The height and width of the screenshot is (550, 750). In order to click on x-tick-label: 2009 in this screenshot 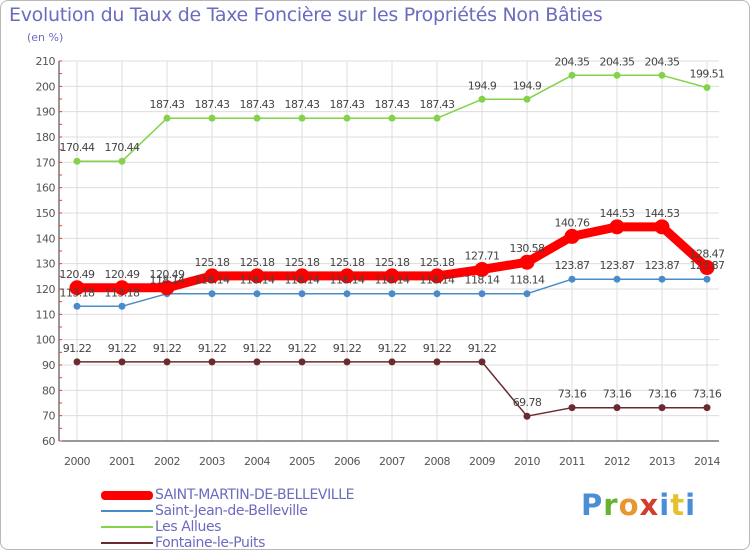, I will do `click(482, 461)`.